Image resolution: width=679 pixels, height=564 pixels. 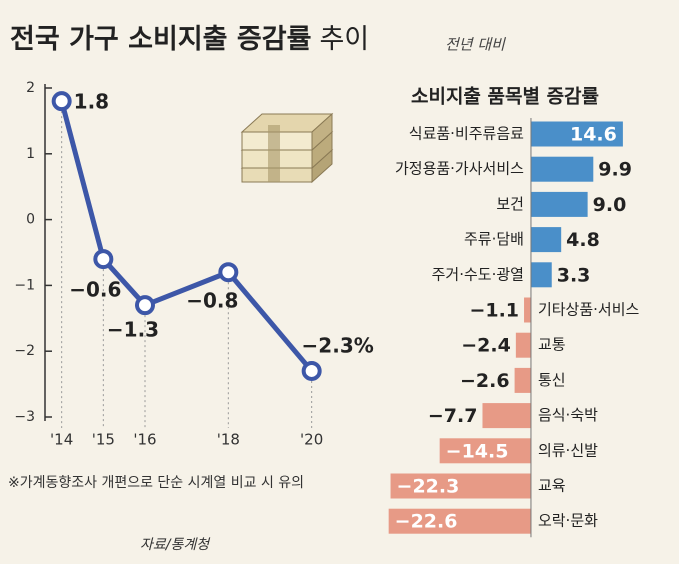 I want to click on category-label: 음식·숙박, so click(x=568, y=415).